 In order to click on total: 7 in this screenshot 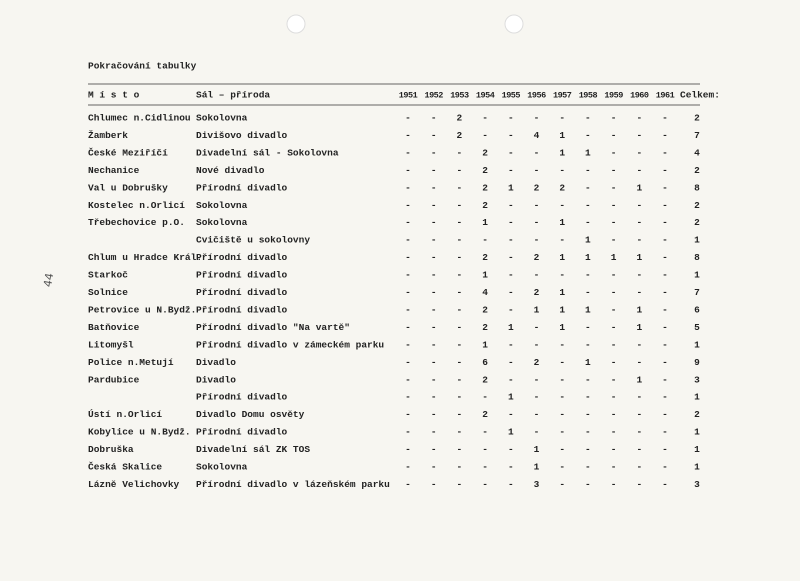, I will do `click(697, 135)`.